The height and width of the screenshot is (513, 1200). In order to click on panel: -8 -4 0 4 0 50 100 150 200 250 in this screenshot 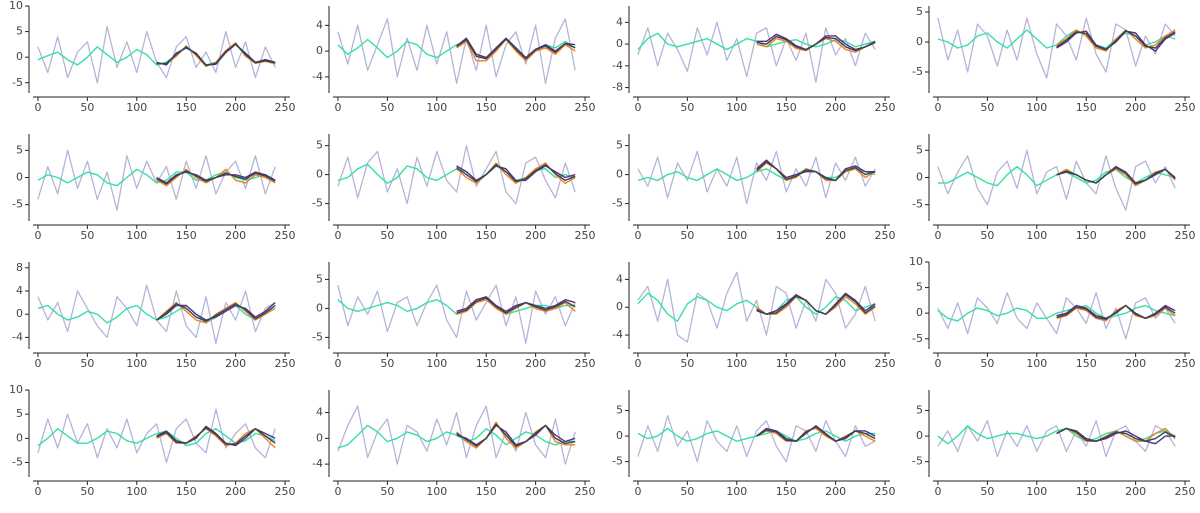, I will do `click(754, 60)`.